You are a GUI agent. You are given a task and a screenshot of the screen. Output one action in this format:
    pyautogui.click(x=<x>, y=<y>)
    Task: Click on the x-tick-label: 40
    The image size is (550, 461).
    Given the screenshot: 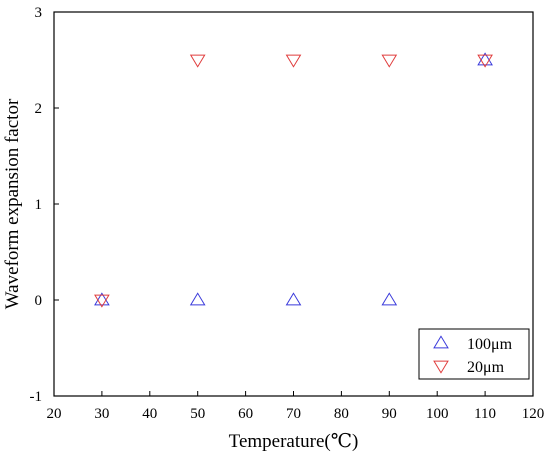 What is the action you would take?
    pyautogui.click(x=149, y=414)
    